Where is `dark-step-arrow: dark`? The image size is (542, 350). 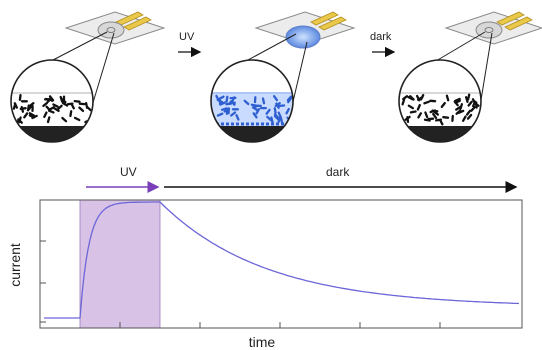
dark-step-arrow: dark is located at coordinates (383, 44).